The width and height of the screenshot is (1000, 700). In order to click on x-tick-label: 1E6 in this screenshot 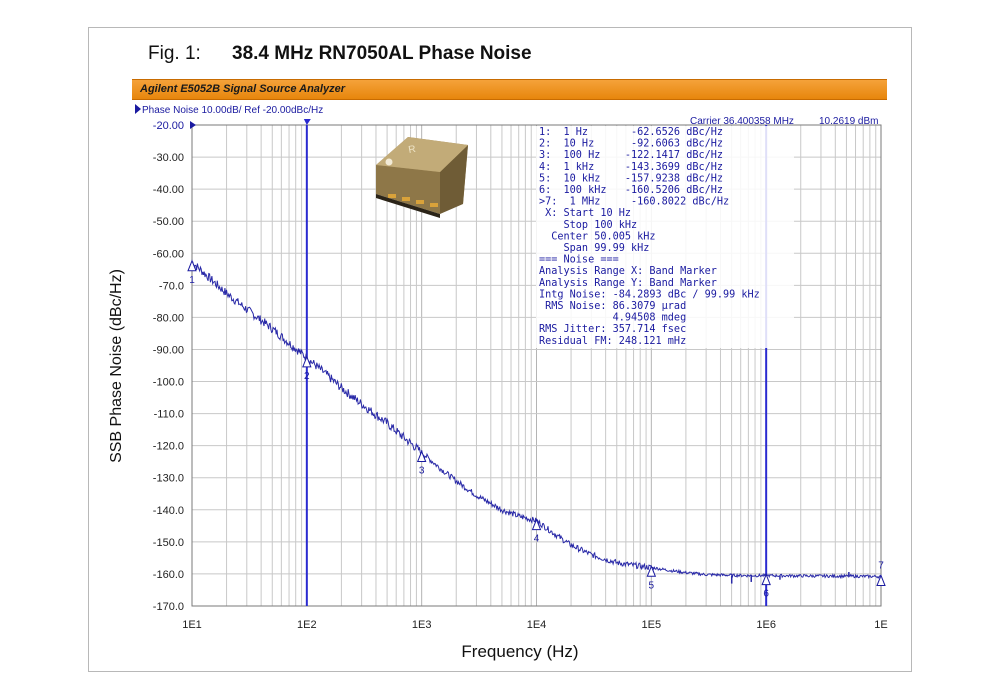, I will do `click(766, 625)`.